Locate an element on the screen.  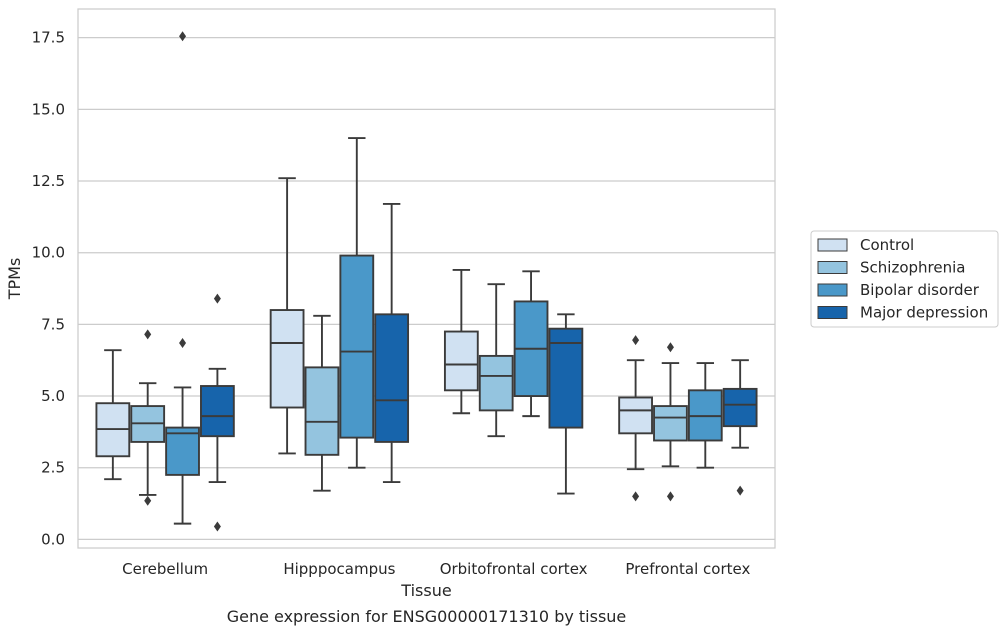
y-tick-label: 7.5 is located at coordinates (53, 324).